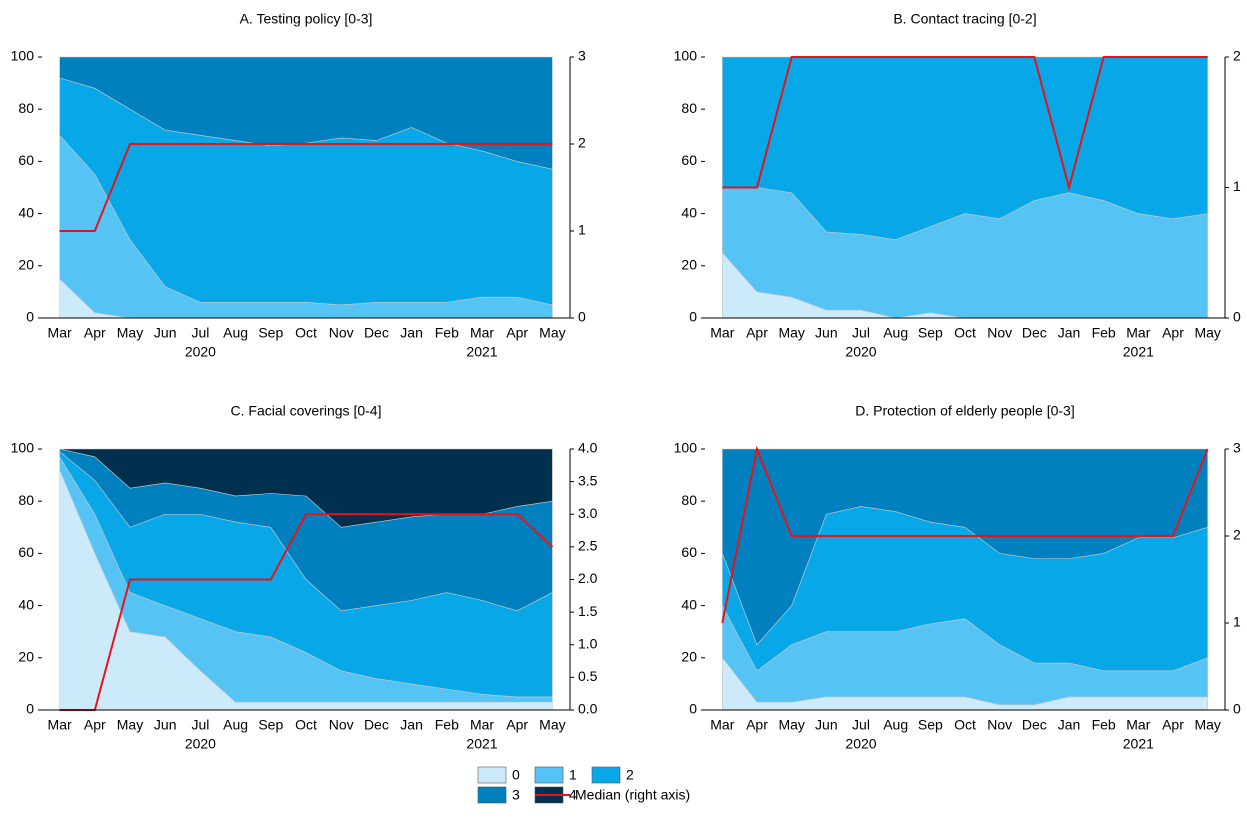 The image size is (1247, 837). Describe the element at coordinates (573, 795) in the screenshot. I see `legend-label: 4` at that location.